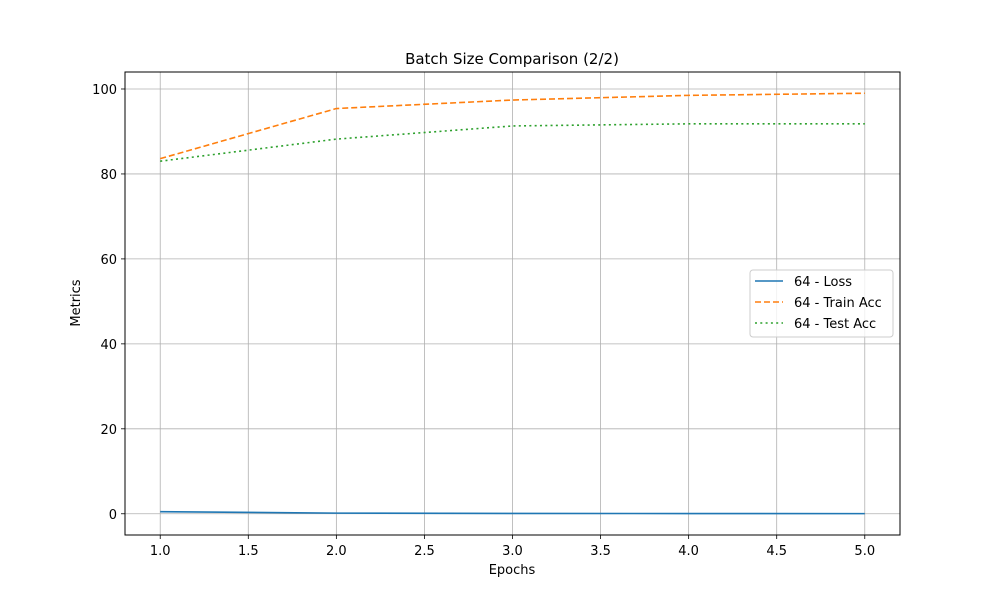  What do you see at coordinates (835, 324) in the screenshot?
I see `legend-label: 64 - Test Acc` at bounding box center [835, 324].